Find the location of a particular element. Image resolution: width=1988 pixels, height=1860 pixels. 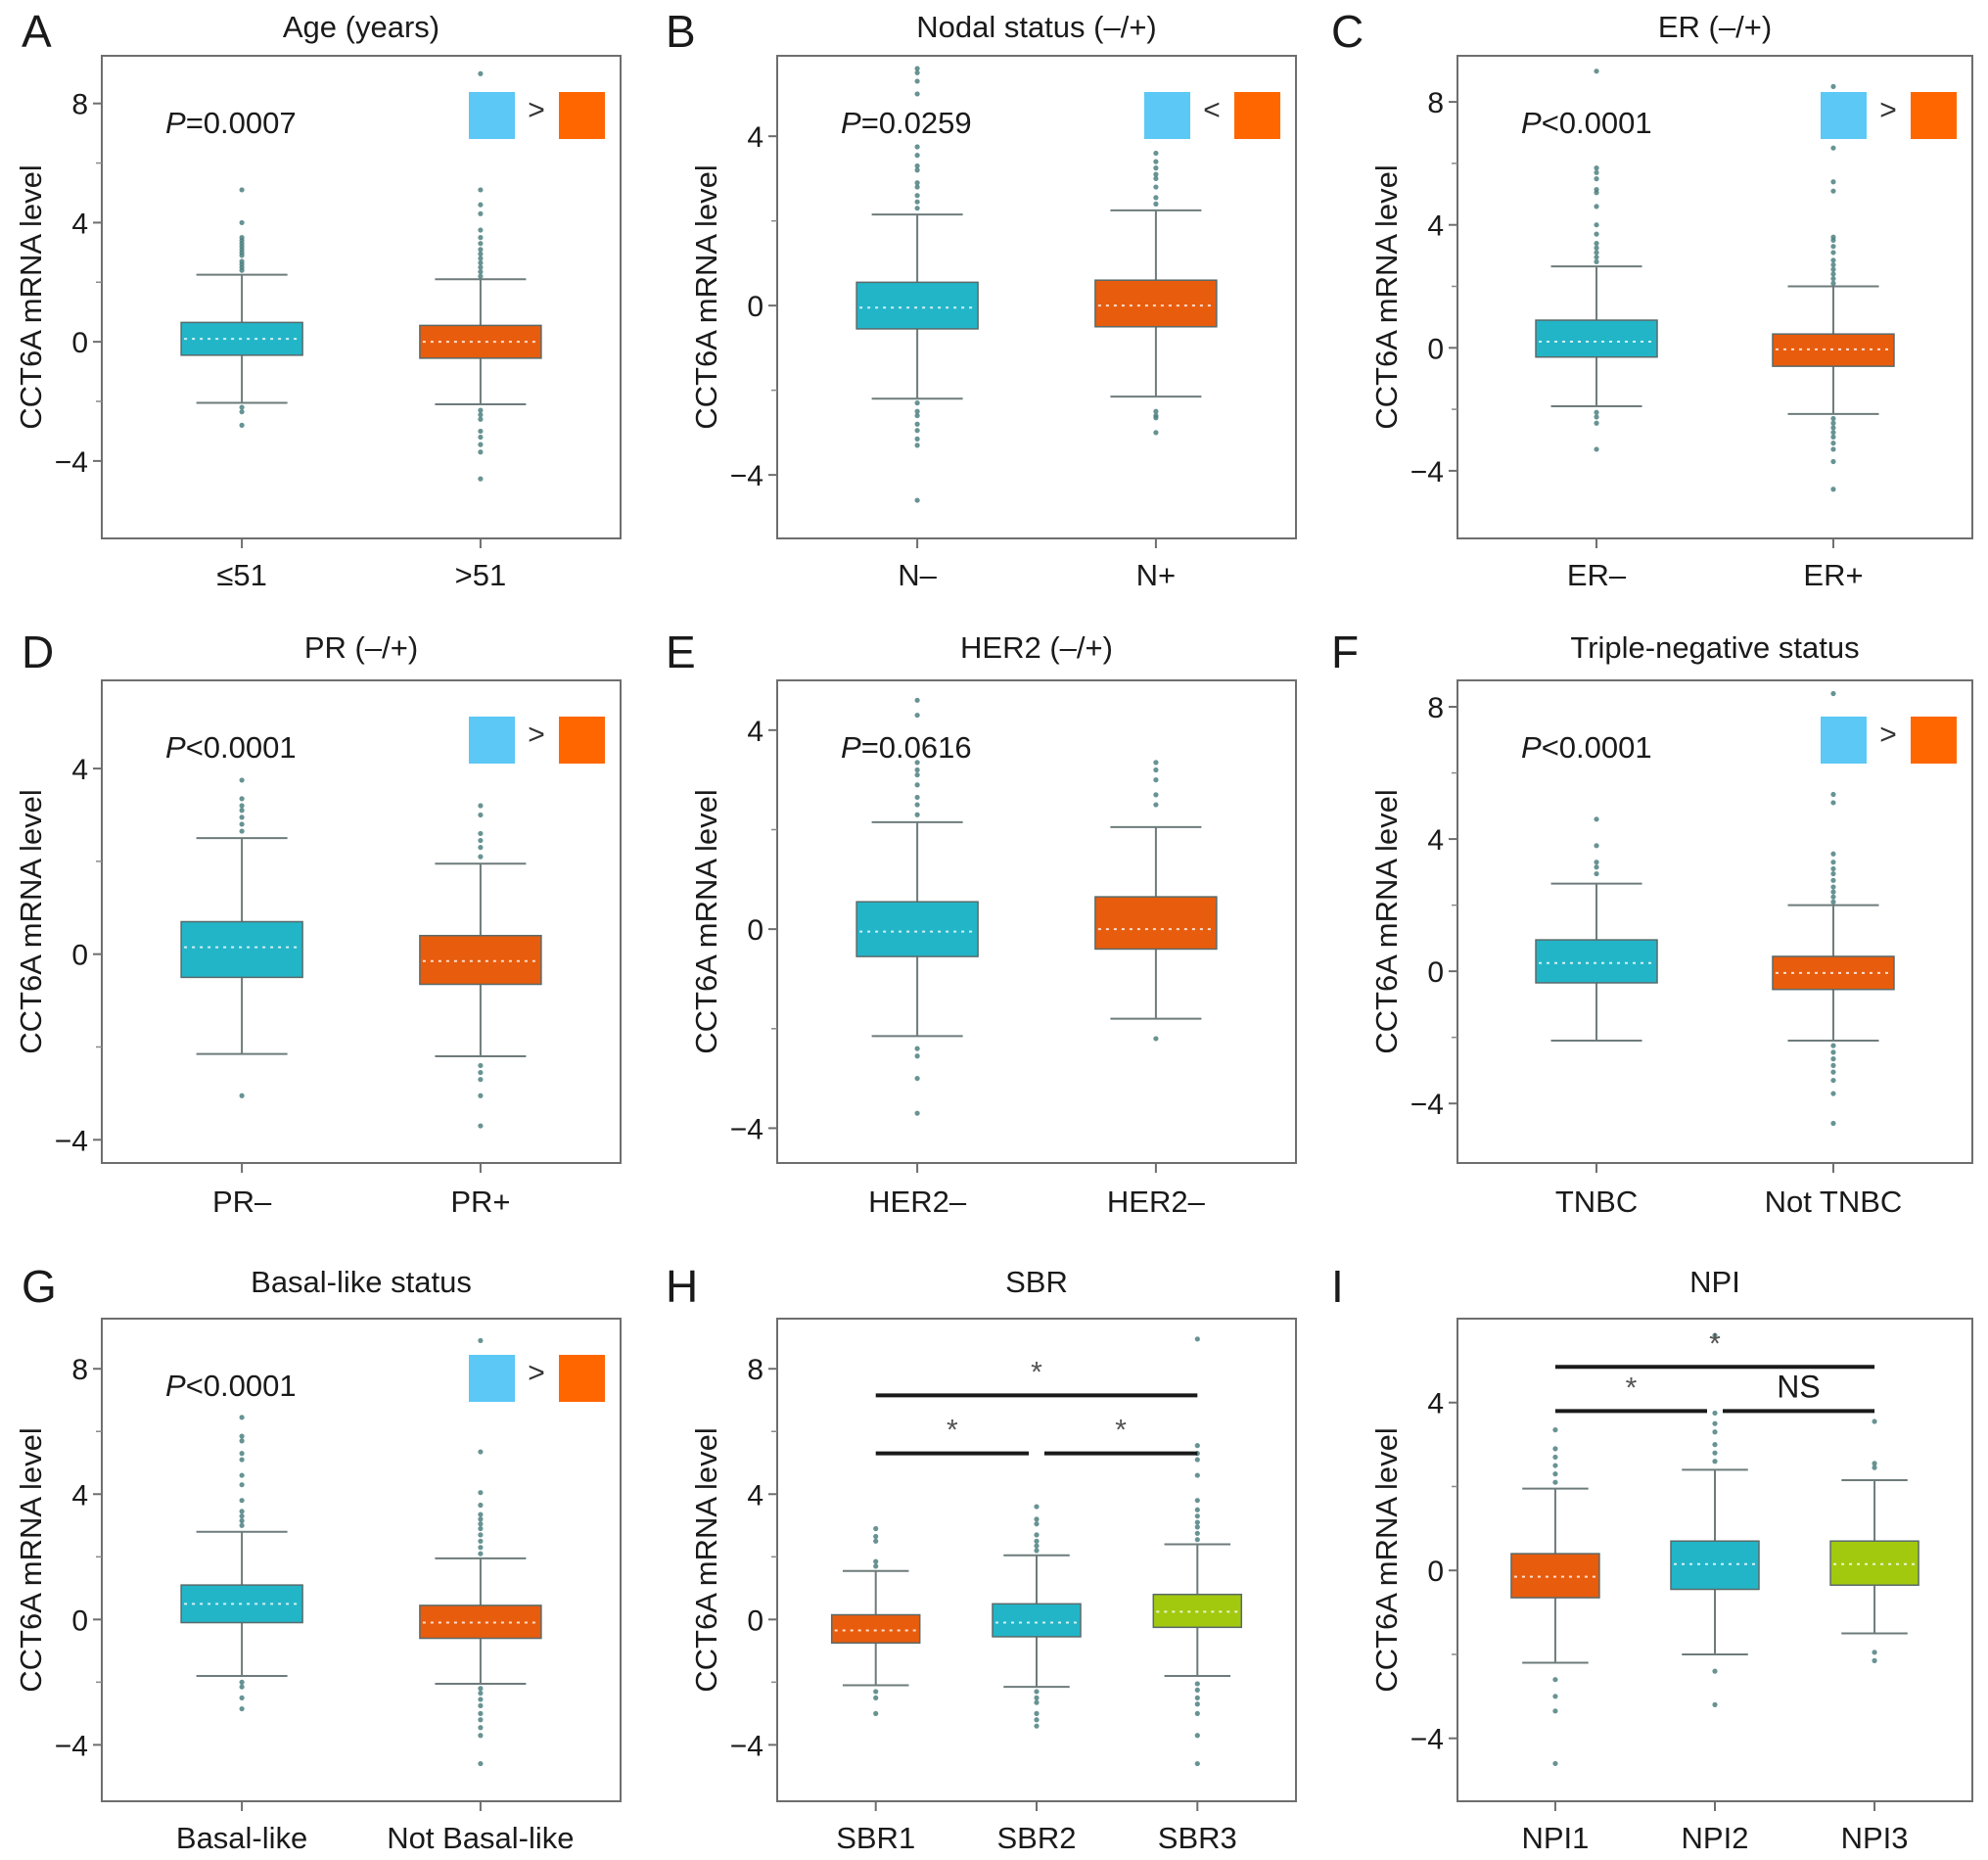

panel-letter: I is located at coordinates (1337, 1287).